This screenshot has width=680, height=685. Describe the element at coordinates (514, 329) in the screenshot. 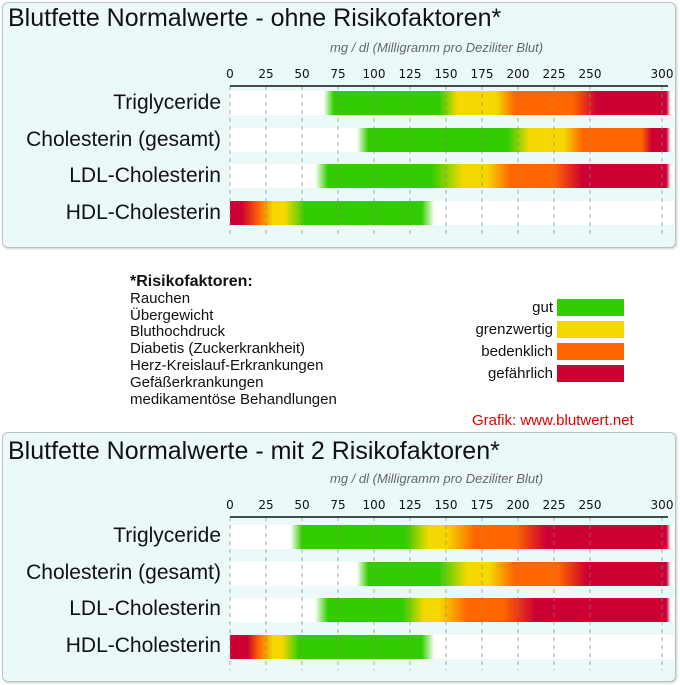

I see `legend-label: grenzwertig` at that location.